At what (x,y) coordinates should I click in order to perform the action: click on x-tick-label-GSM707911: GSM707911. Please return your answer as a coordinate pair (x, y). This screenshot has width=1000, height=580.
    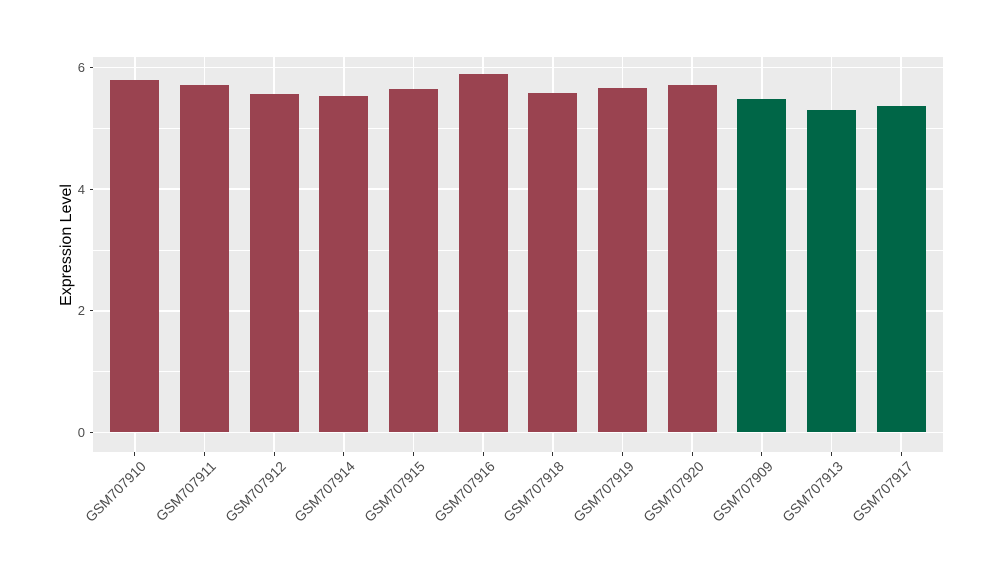
    Looking at the image, I should click on (185, 491).